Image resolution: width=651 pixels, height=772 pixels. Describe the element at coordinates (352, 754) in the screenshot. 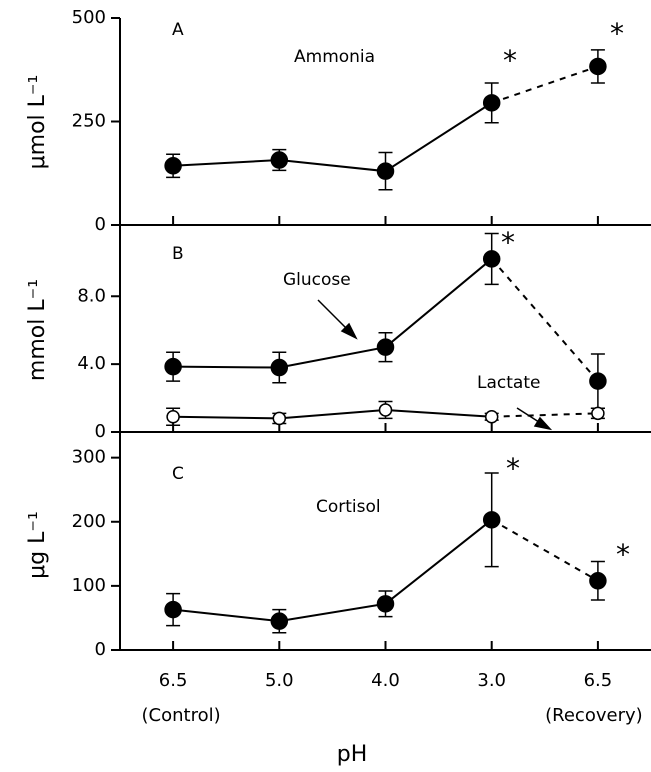

I see `x-axis-label: pH` at that location.